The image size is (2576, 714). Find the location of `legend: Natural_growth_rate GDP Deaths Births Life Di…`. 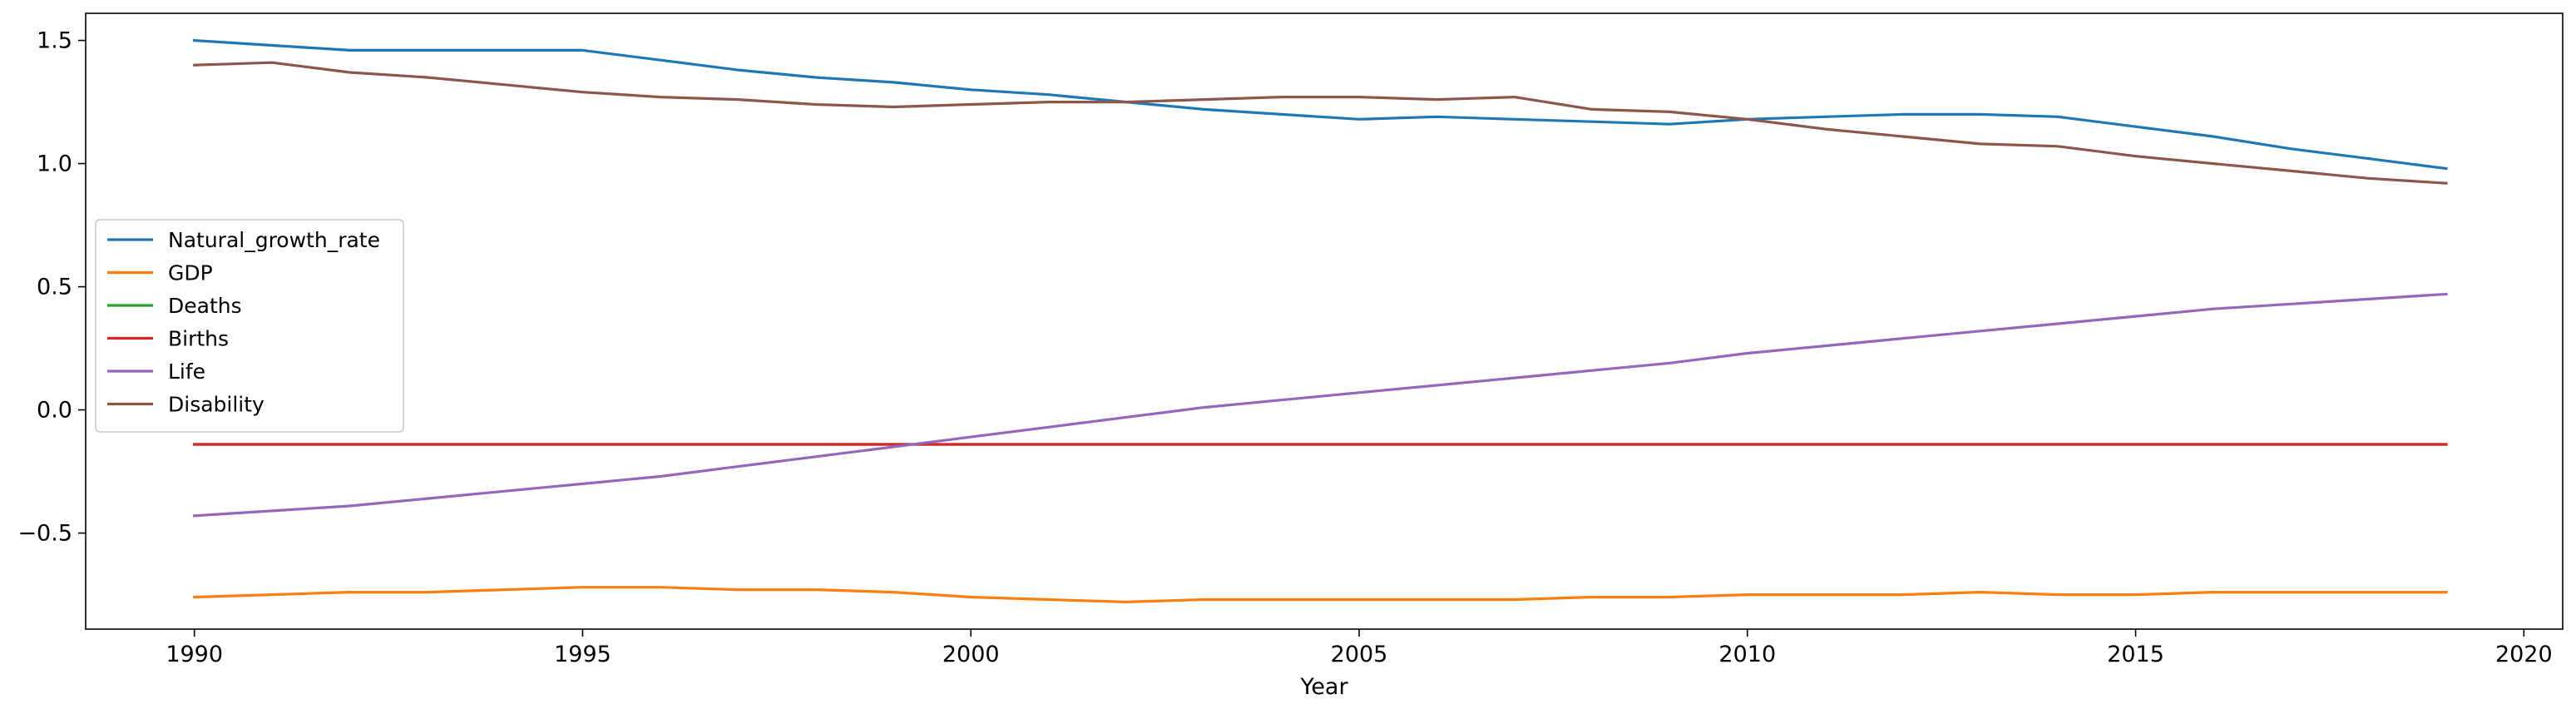

legend: Natural_growth_rate GDP Deaths Births Life Di… is located at coordinates (249, 326).